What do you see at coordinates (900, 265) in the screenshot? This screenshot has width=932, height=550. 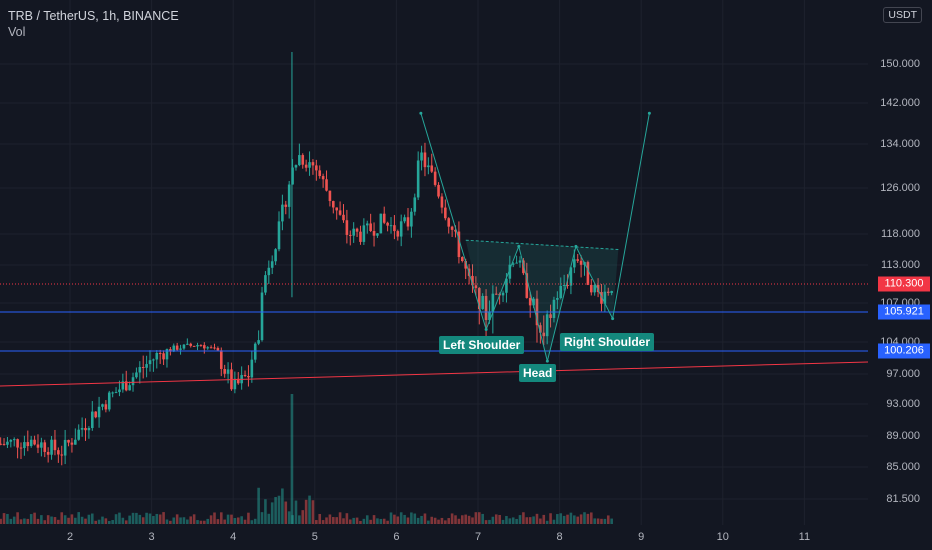 I see `price-tick-label: 113.000` at bounding box center [900, 265].